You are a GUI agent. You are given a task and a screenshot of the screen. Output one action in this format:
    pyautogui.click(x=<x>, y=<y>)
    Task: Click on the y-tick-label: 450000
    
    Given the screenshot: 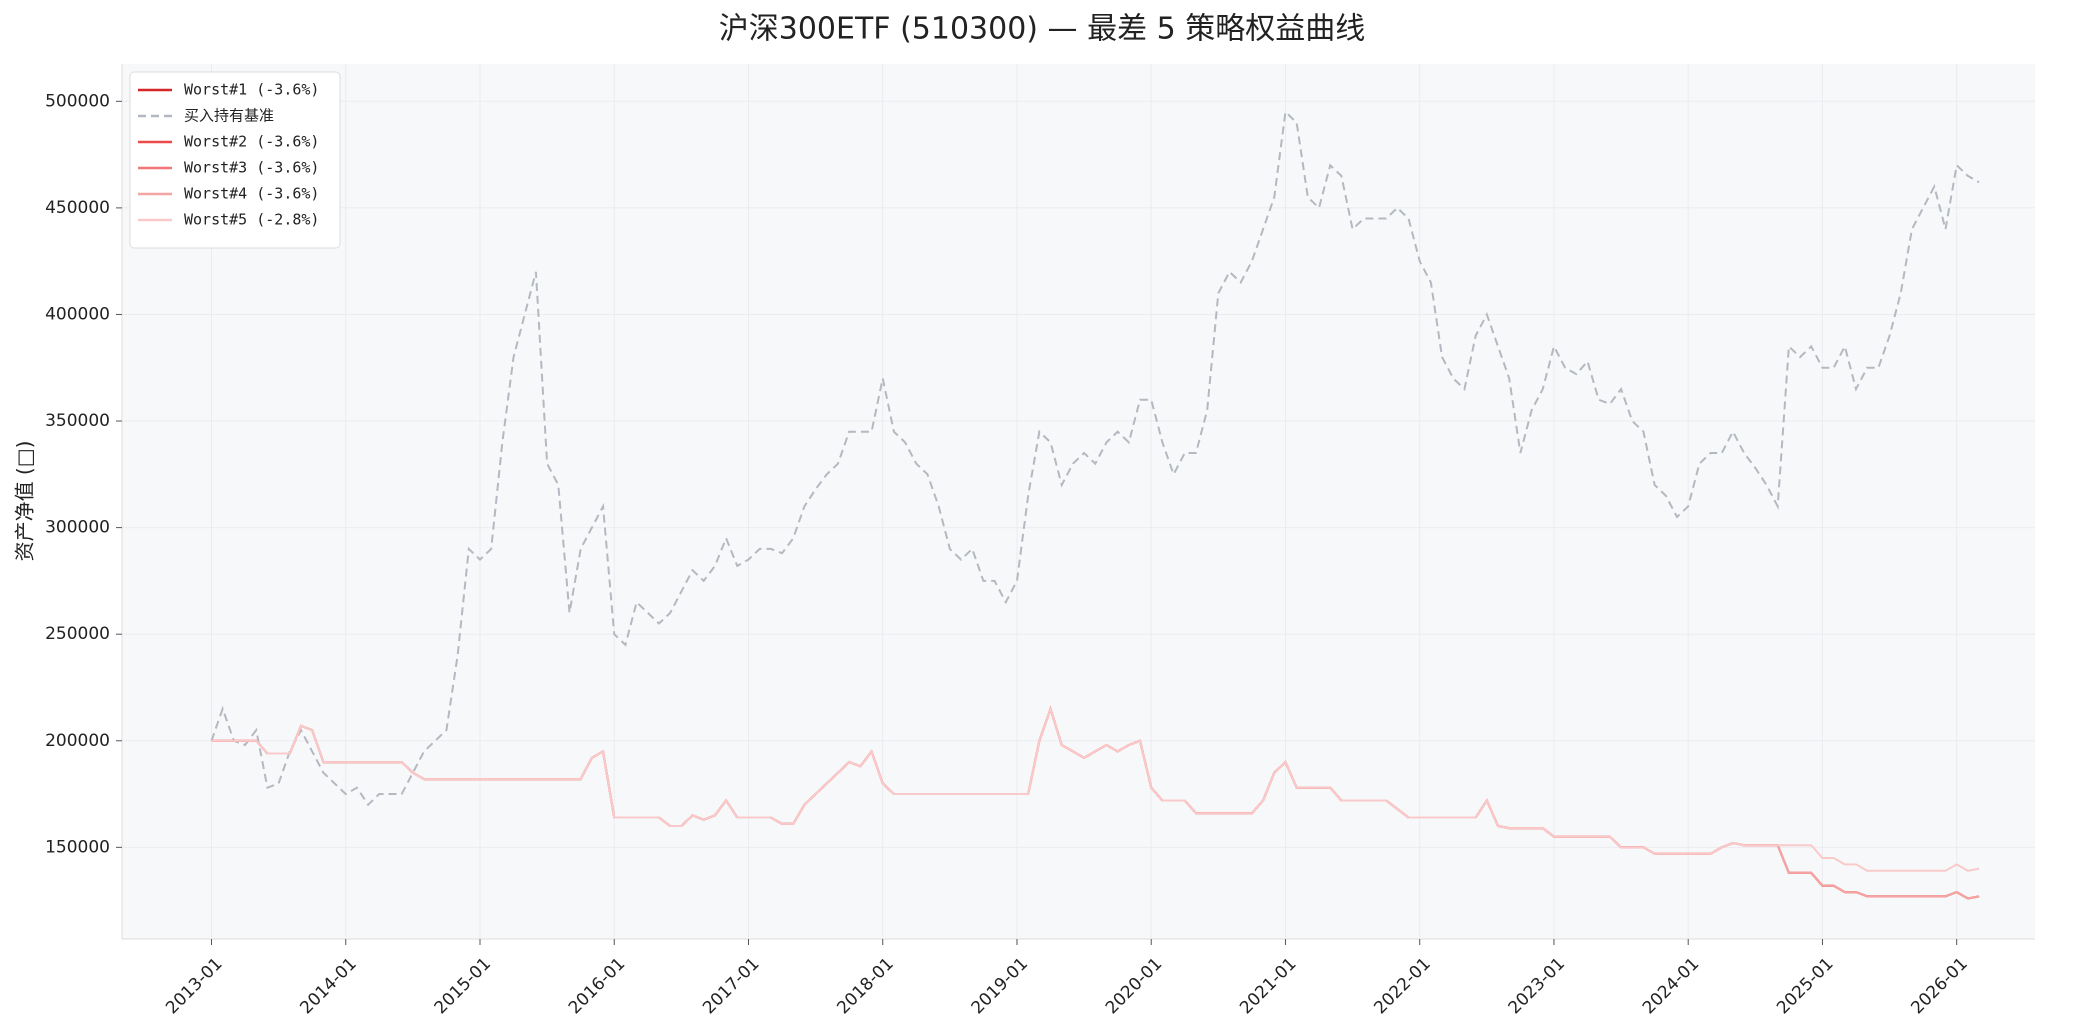 What is the action you would take?
    pyautogui.click(x=77, y=208)
    